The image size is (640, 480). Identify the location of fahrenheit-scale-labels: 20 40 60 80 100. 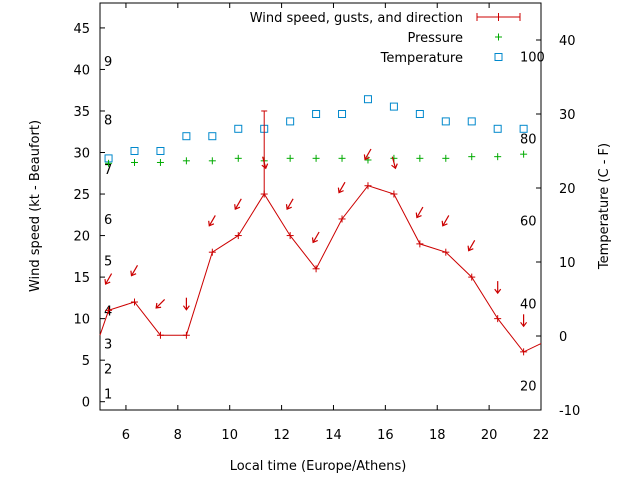
(532, 222).